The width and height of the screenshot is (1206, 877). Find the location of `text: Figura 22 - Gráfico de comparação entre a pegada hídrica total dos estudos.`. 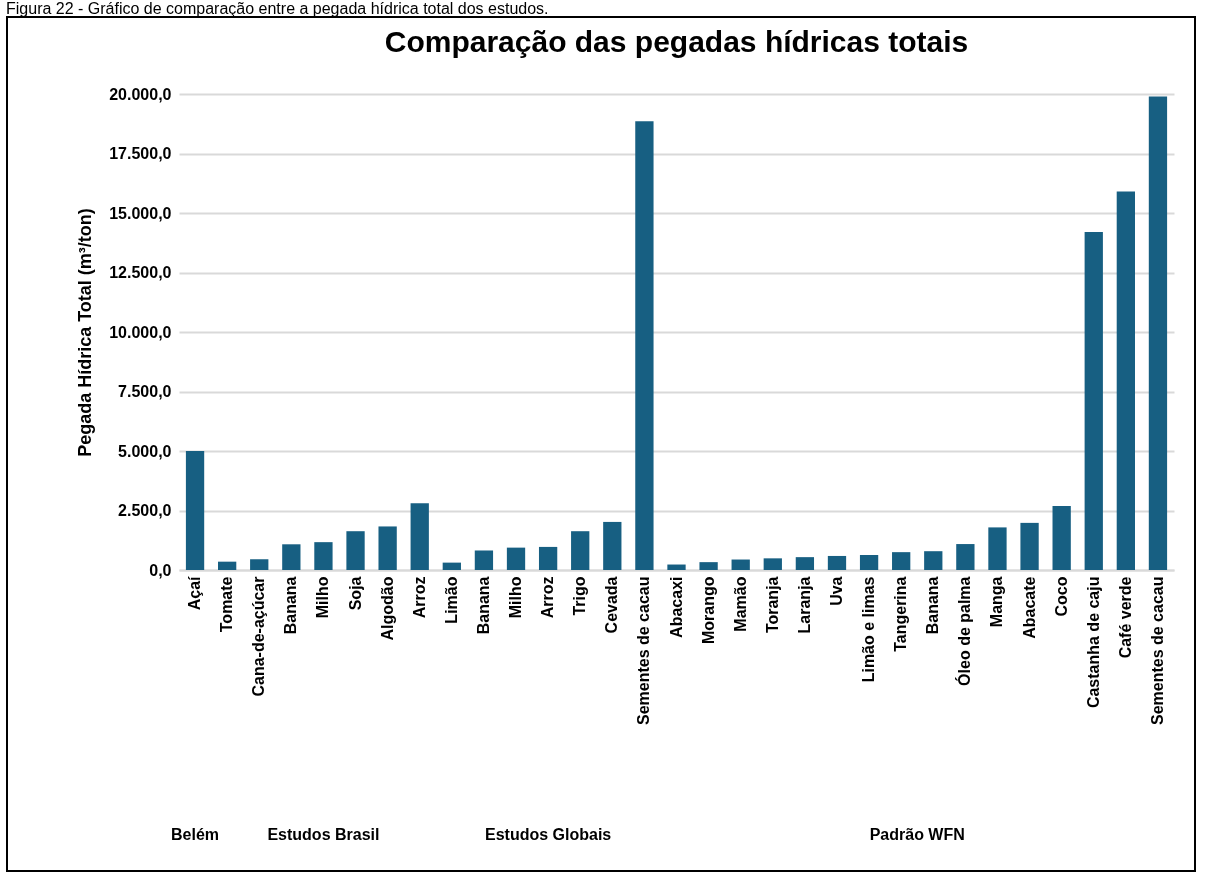

text: Figura 22 - Gráfico de comparação entre a pegada hídrica total dos estudos. is located at coordinates (277, 9).